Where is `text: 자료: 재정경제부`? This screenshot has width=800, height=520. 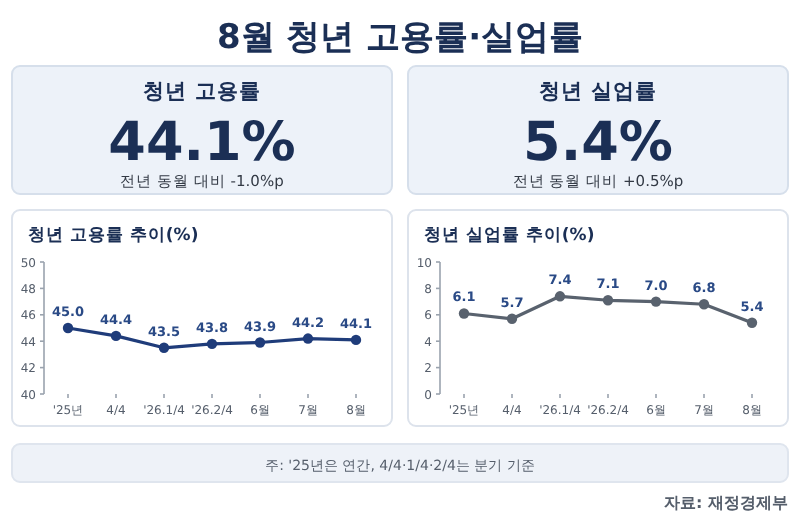
text: 자료: 재정경제부 is located at coordinates (726, 503).